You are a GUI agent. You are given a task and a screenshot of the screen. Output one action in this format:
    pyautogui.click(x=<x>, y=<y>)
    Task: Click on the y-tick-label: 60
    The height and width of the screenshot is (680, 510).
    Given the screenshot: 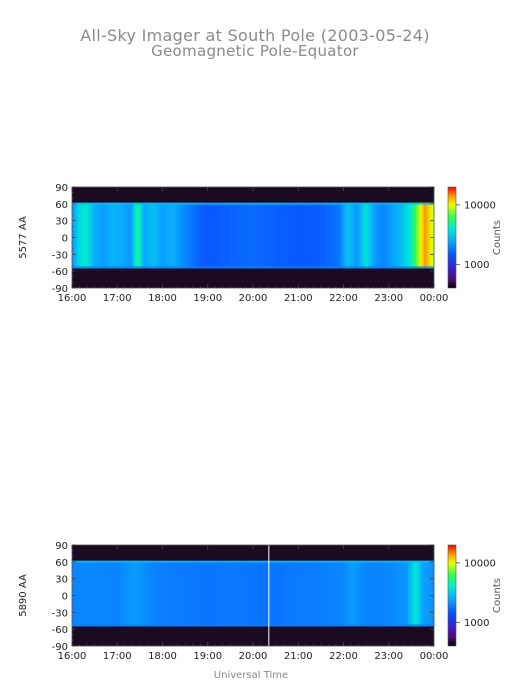 What is the action you would take?
    pyautogui.click(x=61, y=563)
    